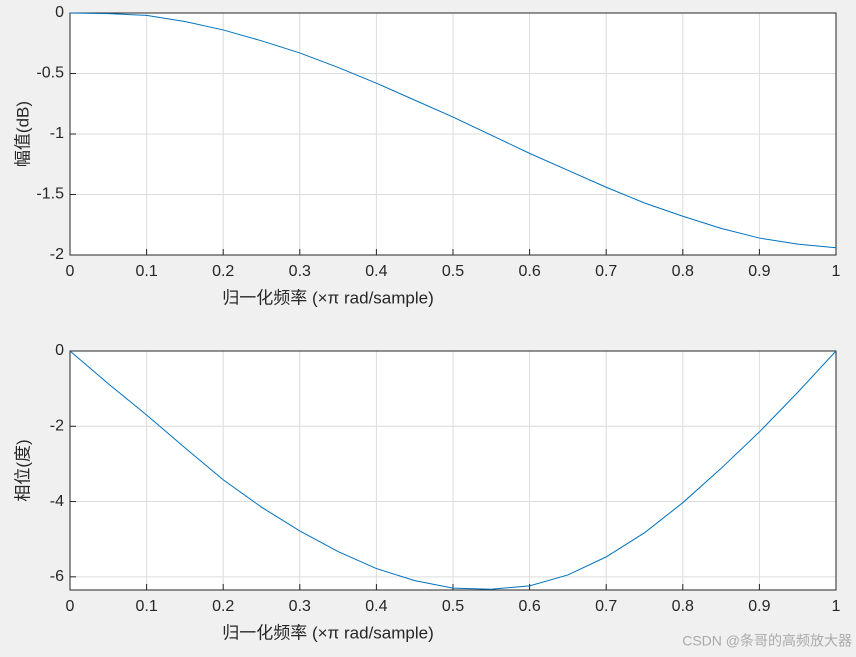  I want to click on watermark: CSDN @条哥的高频放大器, so click(767, 641).